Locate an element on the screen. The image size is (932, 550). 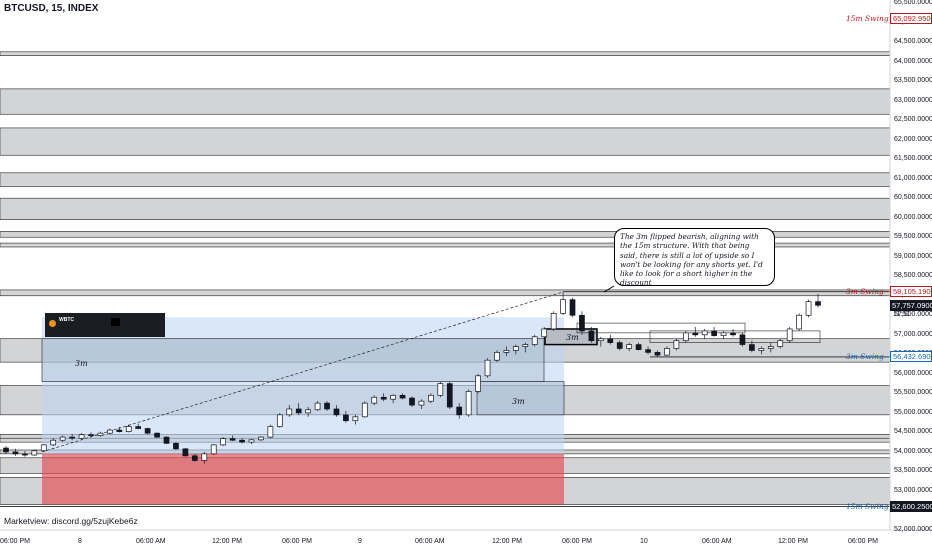
price-tick-label: 58,500.0000 is located at coordinates (913, 276).